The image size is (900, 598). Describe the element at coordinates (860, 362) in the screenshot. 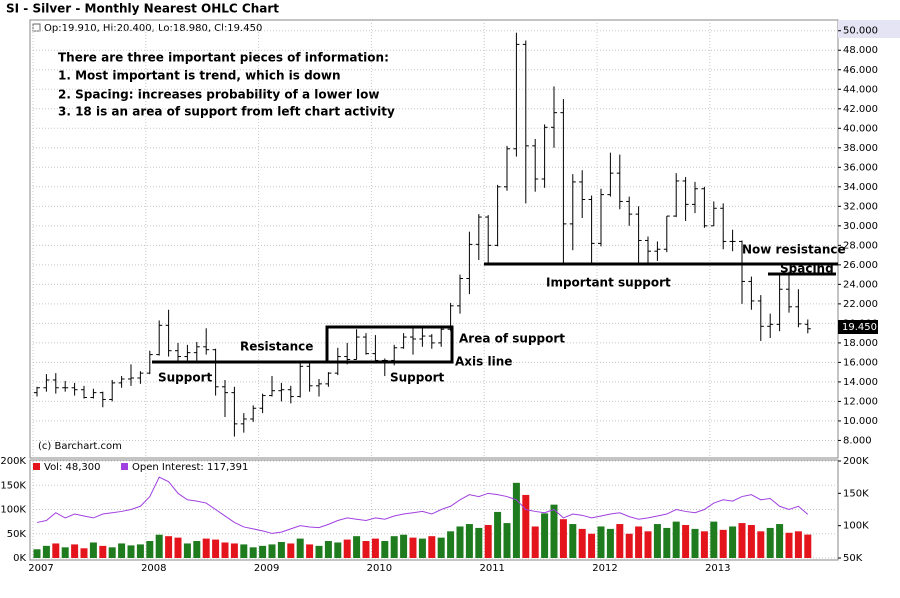

I see `y-tick-label: 16.000` at that location.